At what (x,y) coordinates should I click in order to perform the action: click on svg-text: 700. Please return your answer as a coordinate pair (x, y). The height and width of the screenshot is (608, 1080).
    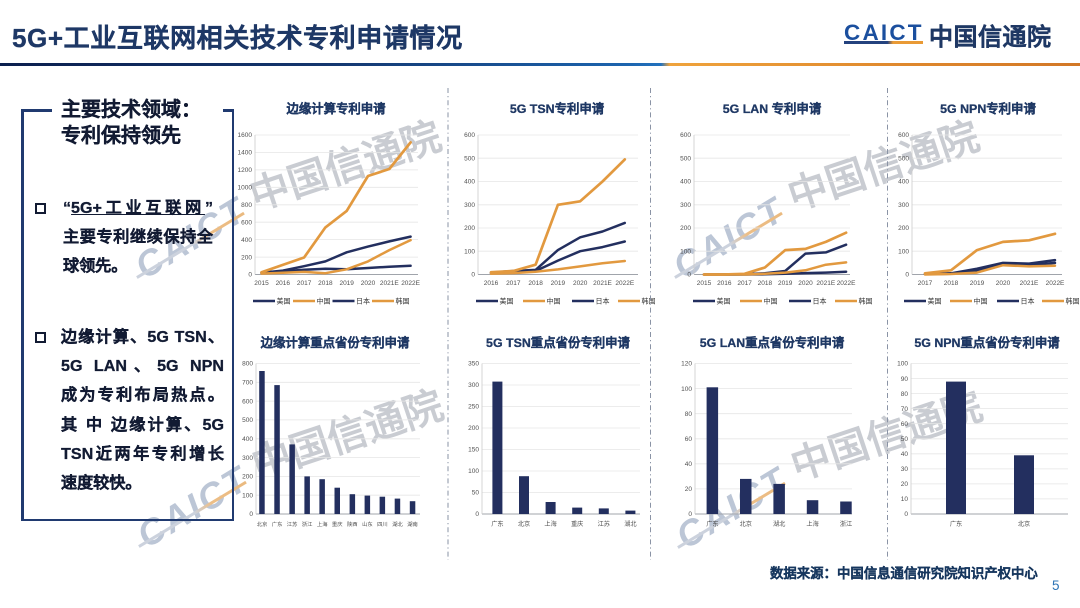
    Looking at the image, I should click on (247, 383).